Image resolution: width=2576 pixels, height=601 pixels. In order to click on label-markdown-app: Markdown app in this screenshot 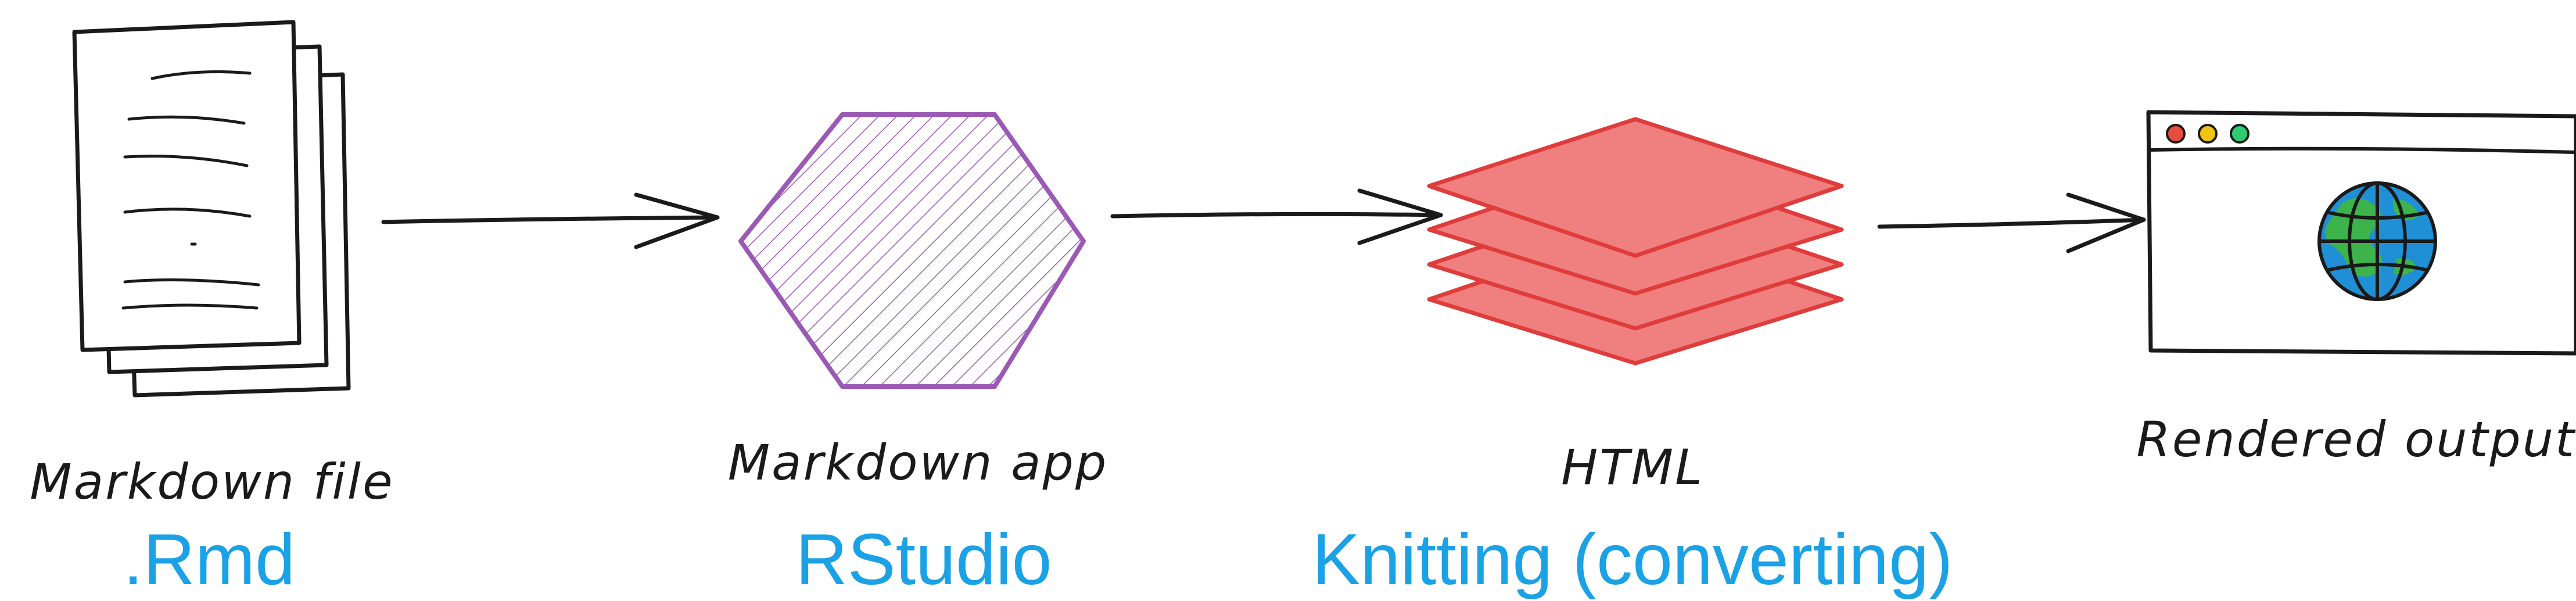, I will do `click(918, 462)`.